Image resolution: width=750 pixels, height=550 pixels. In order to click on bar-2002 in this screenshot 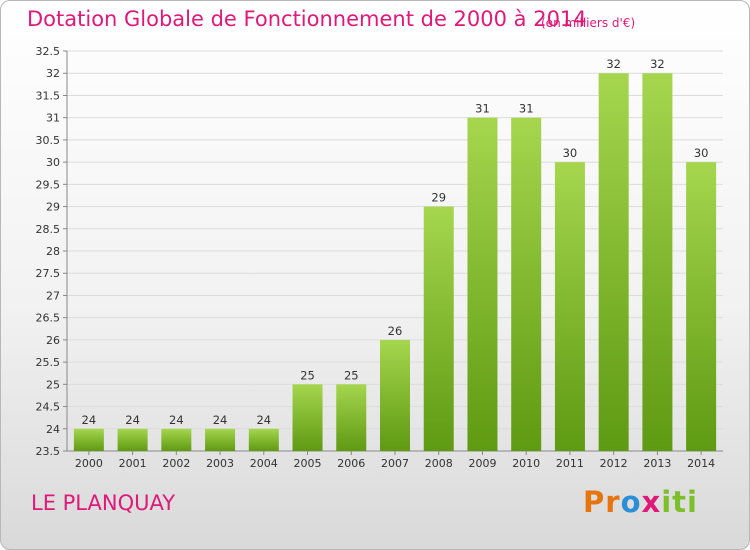, I will do `click(176, 439)`.